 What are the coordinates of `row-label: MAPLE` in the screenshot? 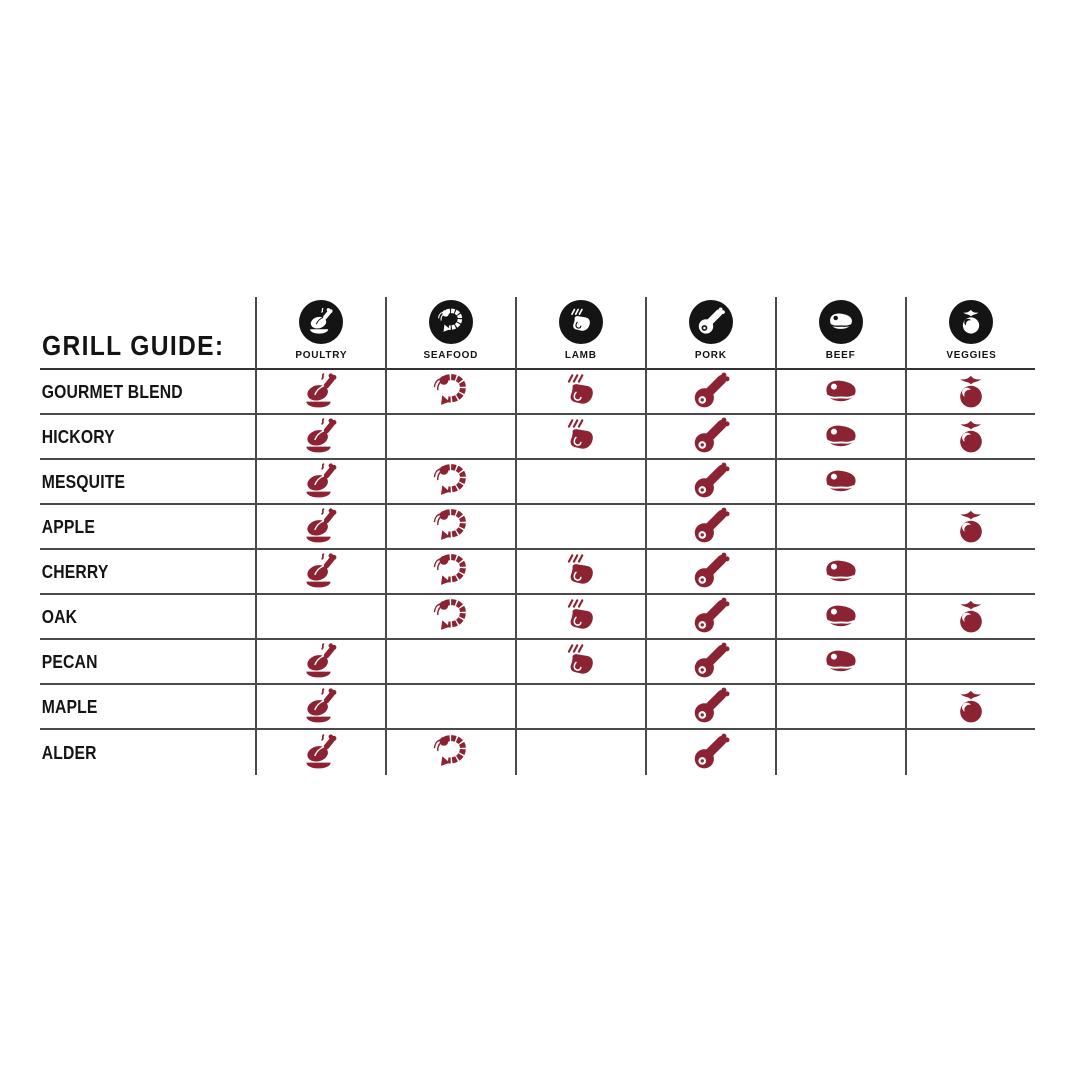 It's located at (69, 706).